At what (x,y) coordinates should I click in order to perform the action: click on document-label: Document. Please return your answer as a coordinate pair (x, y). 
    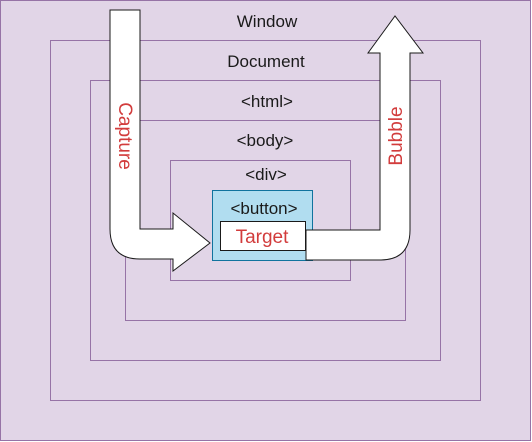
    Looking at the image, I should click on (266, 61).